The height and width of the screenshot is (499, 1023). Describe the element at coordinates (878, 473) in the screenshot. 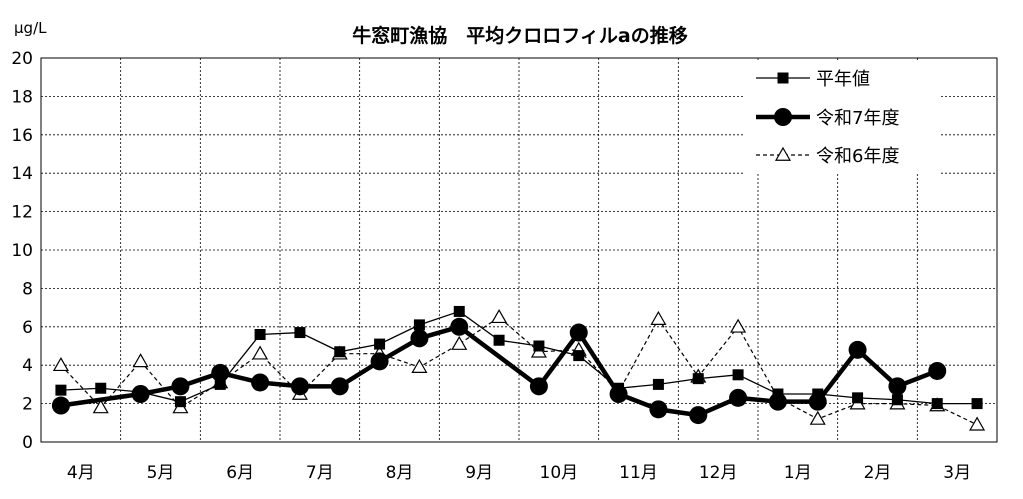

I see `x-tick-label: 2月` at that location.